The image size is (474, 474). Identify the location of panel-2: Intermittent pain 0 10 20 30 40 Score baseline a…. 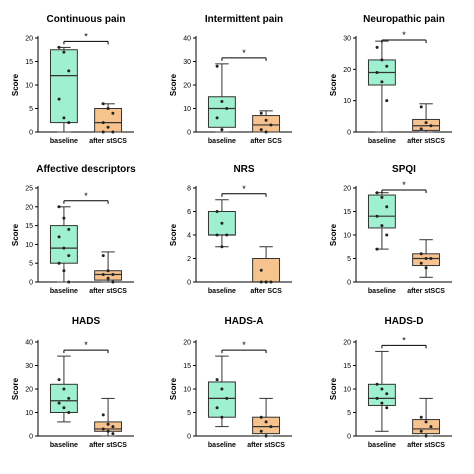
(230, 79).